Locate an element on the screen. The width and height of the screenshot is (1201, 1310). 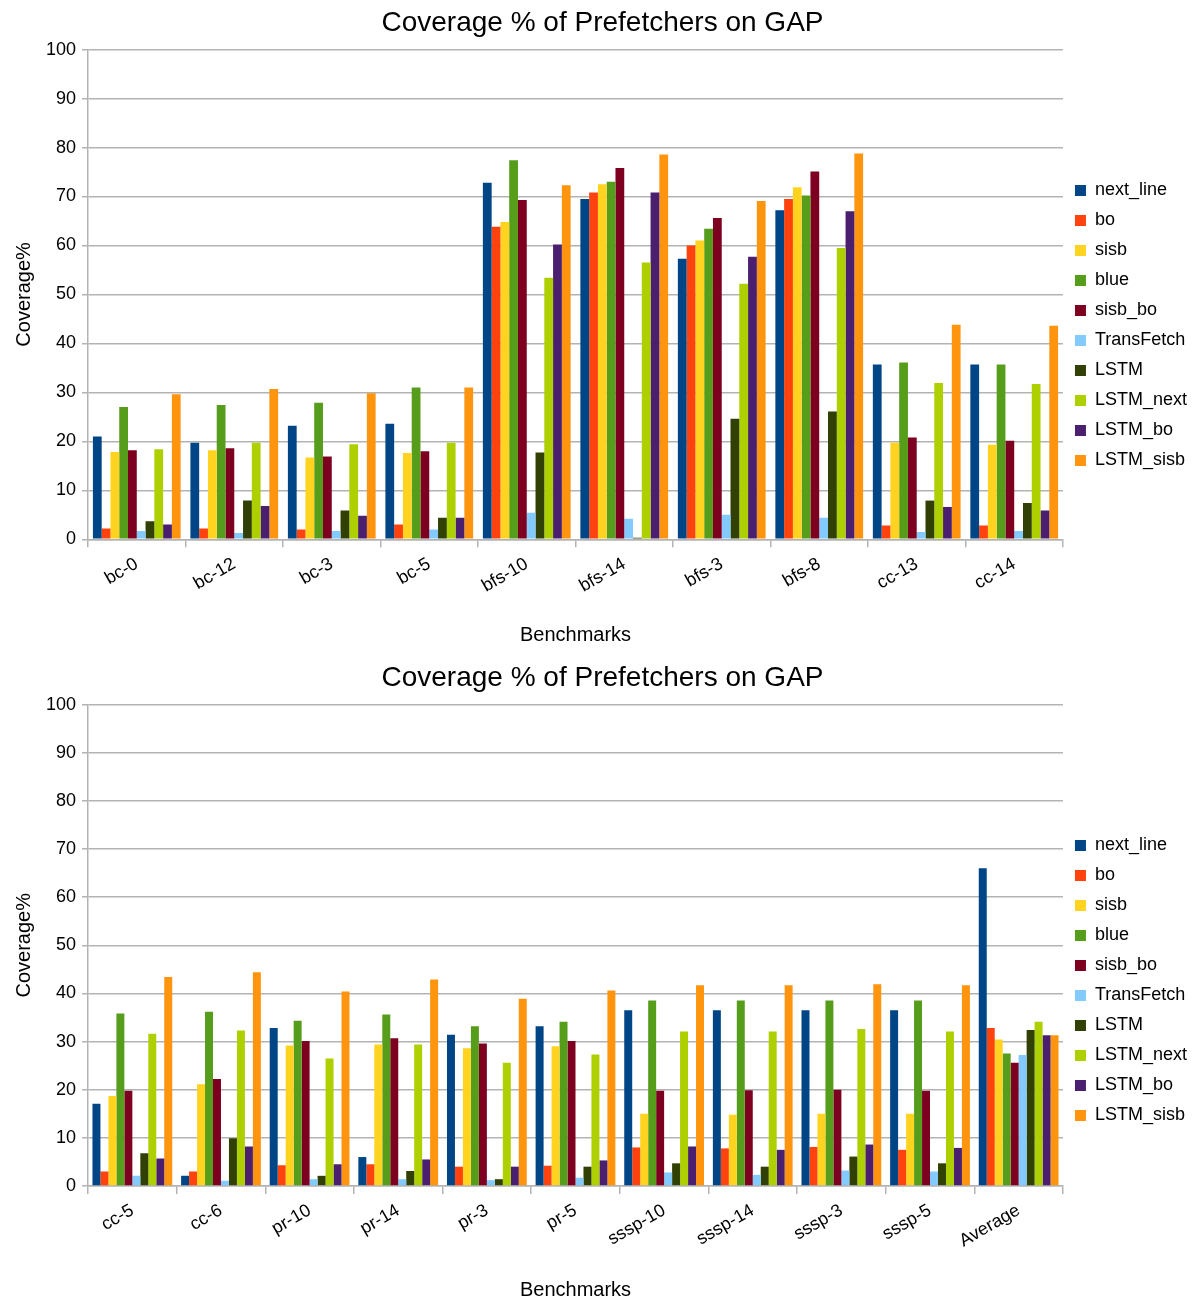
x-tick-label: bc-5 is located at coordinates (413, 570).